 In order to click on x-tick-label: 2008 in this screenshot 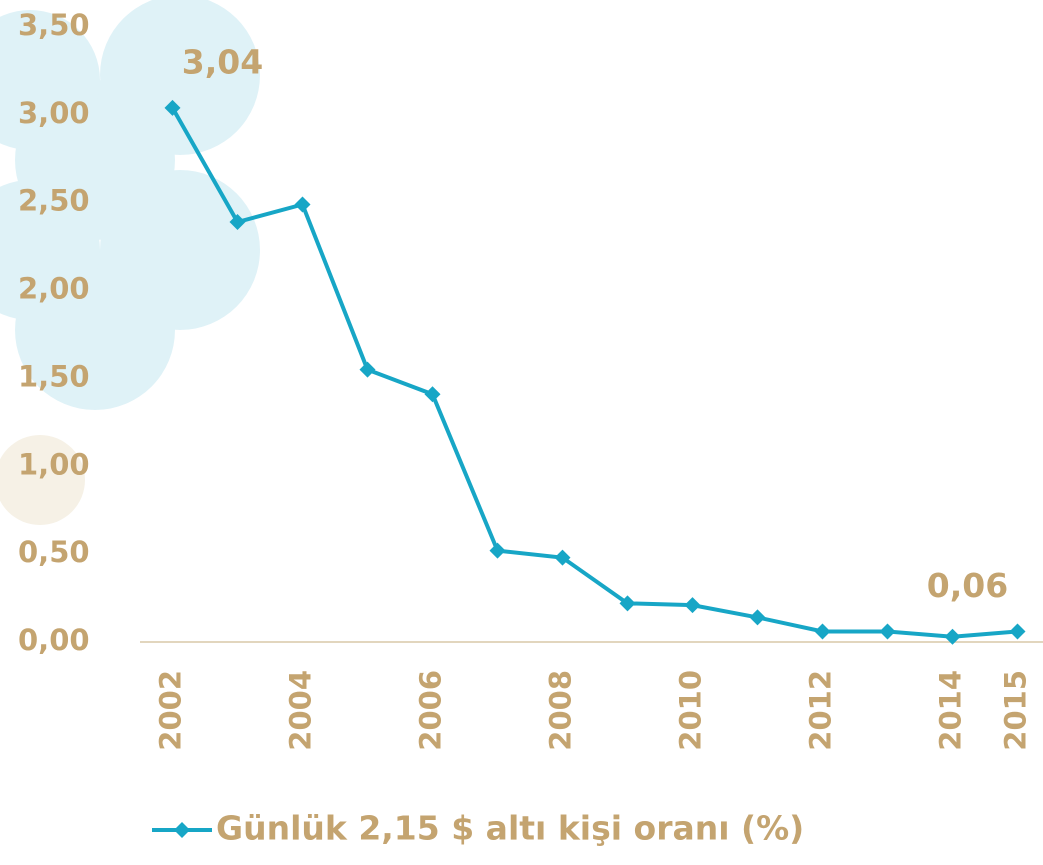, I will do `click(561, 710)`.